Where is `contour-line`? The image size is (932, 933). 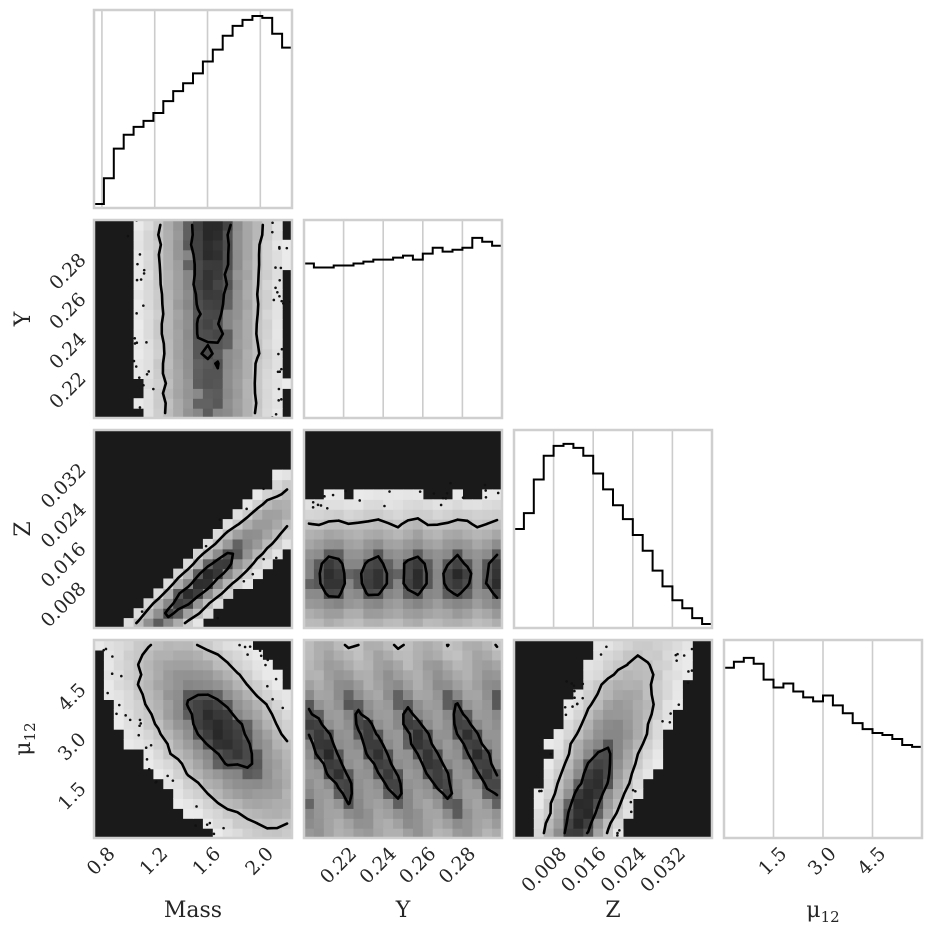
contour-line is located at coordinates (598, 744).